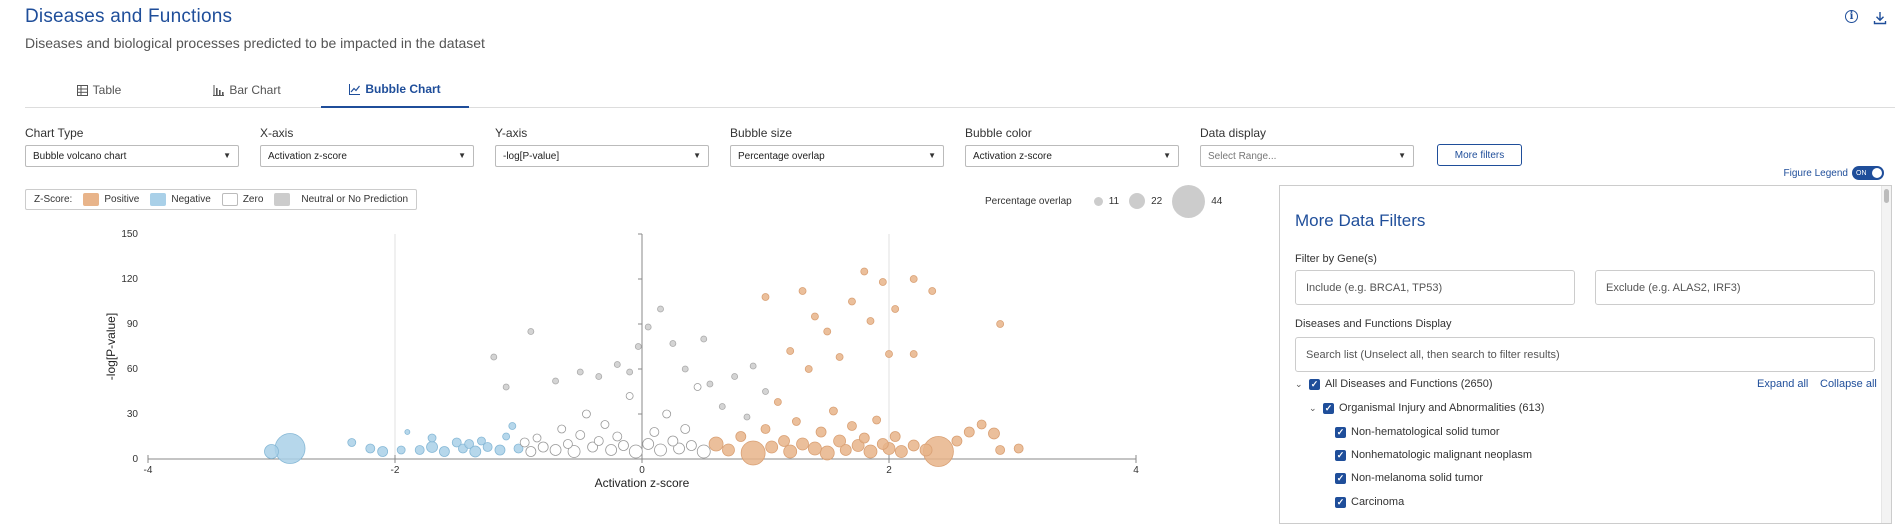  What do you see at coordinates (1307, 156) in the screenshot?
I see `data-display-select: Select Range... ▼` at bounding box center [1307, 156].